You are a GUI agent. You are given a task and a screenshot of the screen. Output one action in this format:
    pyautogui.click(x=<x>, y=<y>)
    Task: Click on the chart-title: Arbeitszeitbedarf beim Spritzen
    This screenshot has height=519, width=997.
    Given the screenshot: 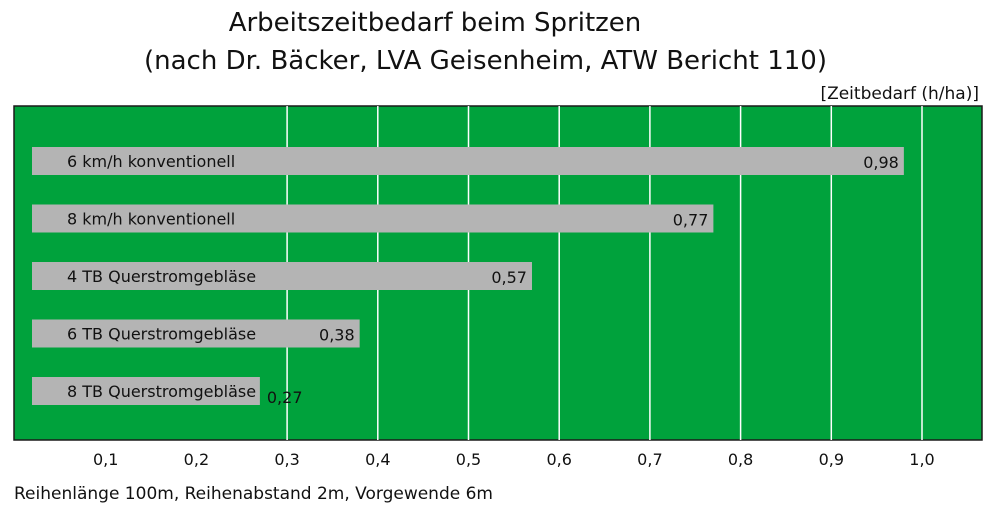 What is the action you would take?
    pyautogui.click(x=435, y=23)
    